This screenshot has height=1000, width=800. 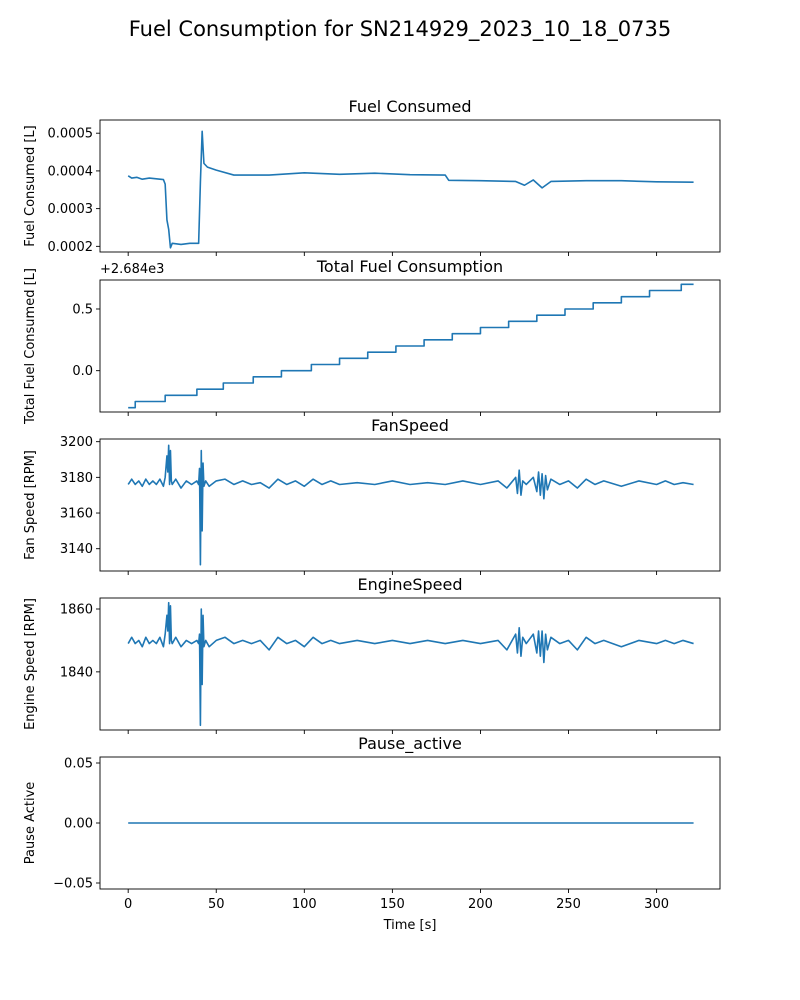 What do you see at coordinates (82, 309) in the screenshot?
I see `y-tick-label: 0.5` at bounding box center [82, 309].